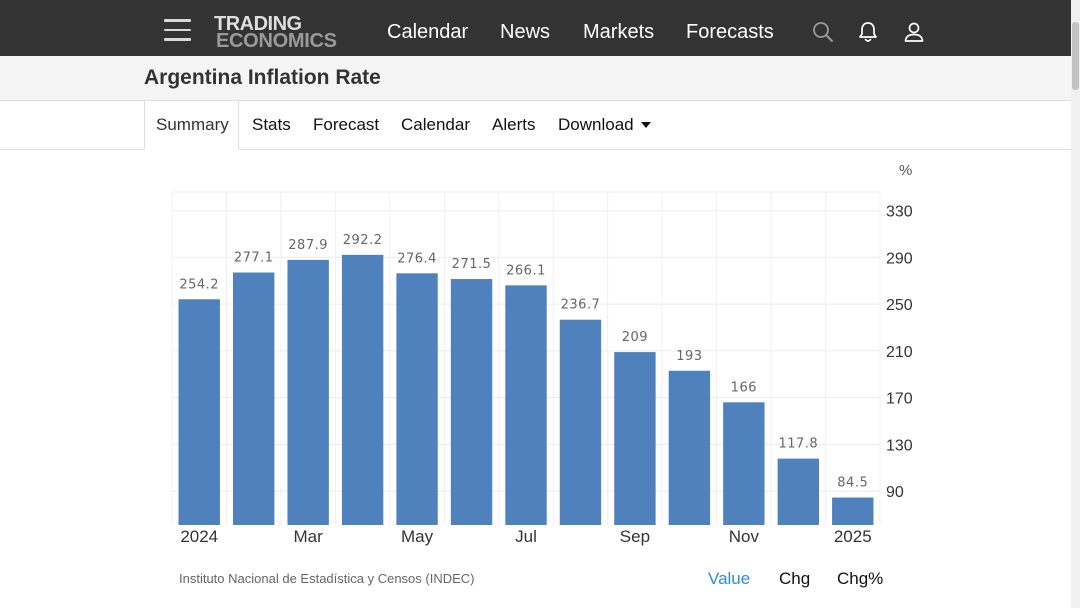 This screenshot has width=1080, height=608. I want to click on scrollbar-thumb, so click(1075, 56).